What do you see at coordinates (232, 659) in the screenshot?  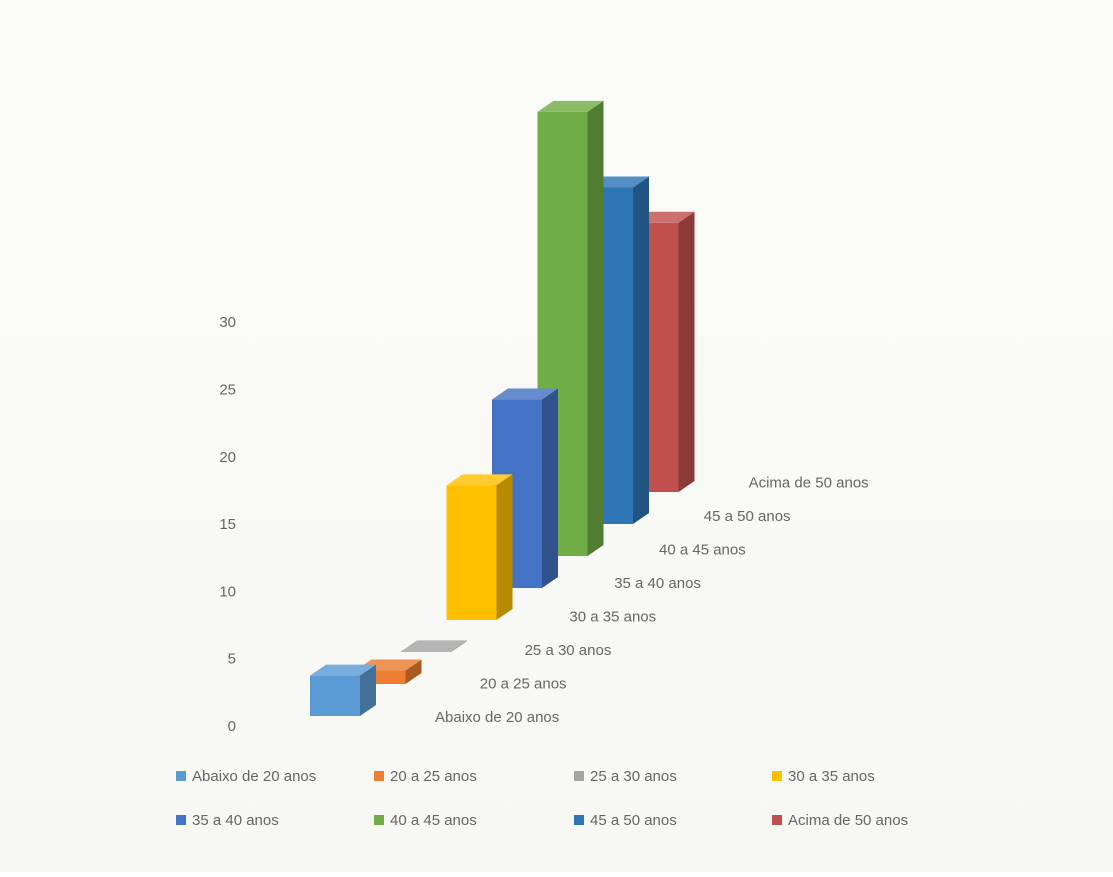 I see `y-tick-label: 5` at bounding box center [232, 659].